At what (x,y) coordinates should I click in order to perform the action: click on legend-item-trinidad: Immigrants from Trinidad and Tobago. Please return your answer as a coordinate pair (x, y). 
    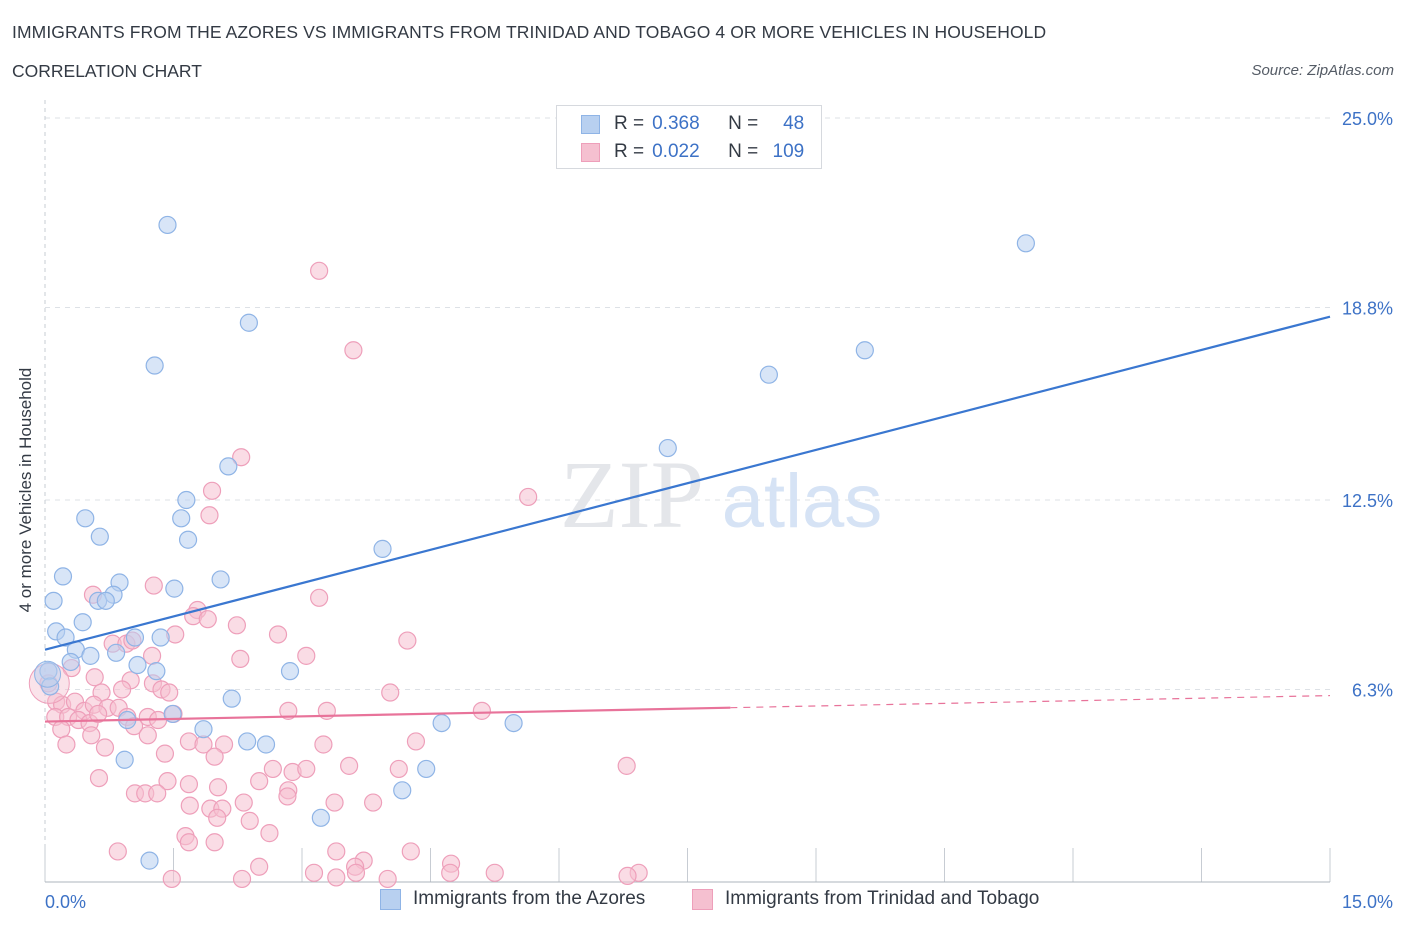
    Looking at the image, I should click on (865, 899).